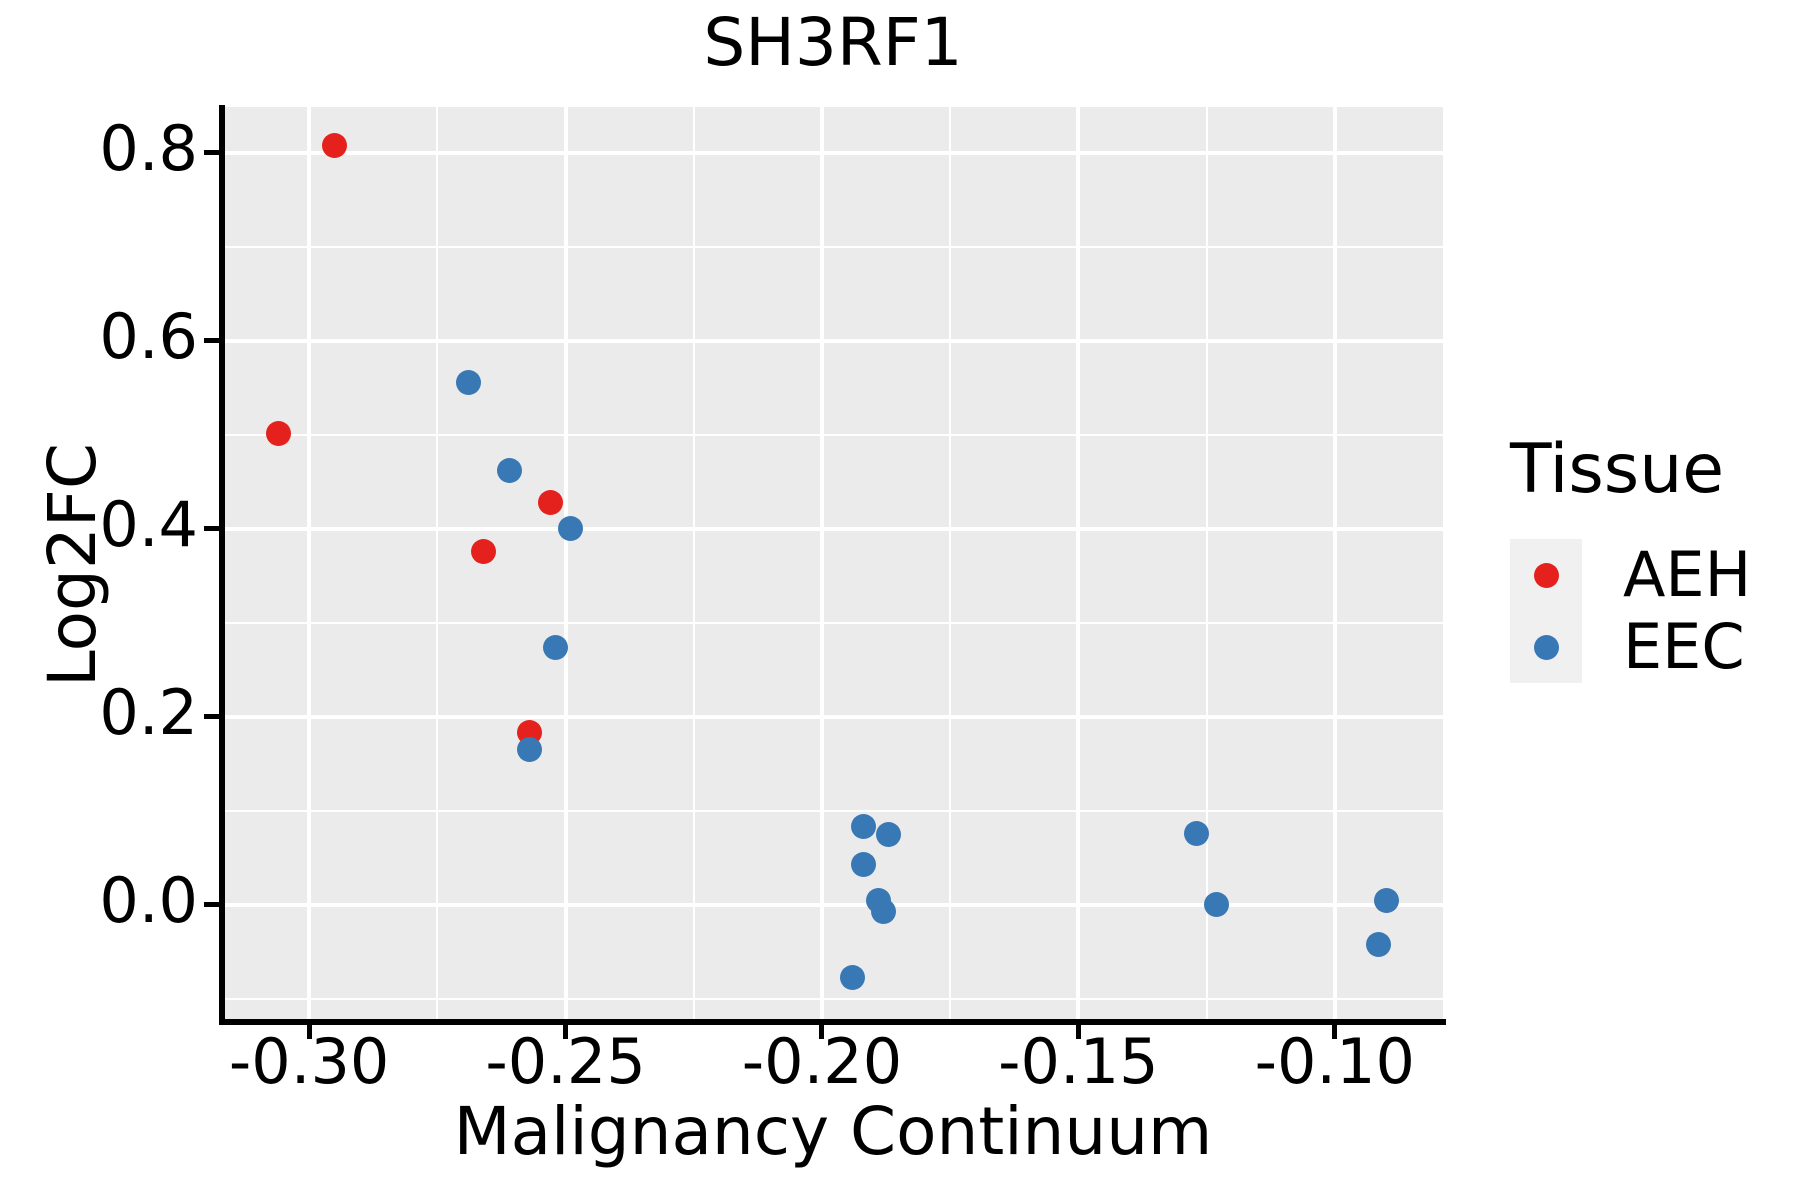  What do you see at coordinates (1617, 469) in the screenshot?
I see `legend-title: Tissue` at bounding box center [1617, 469].